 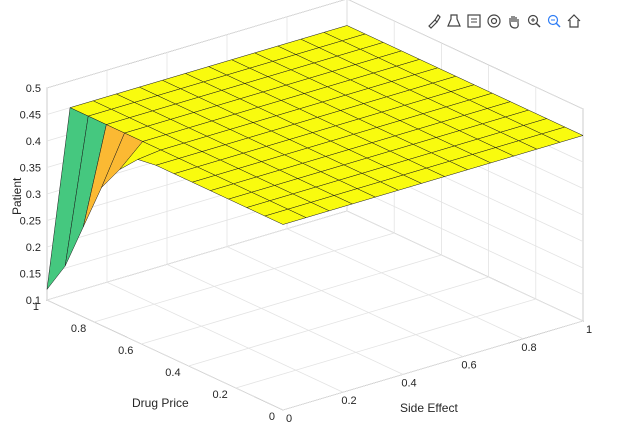 I want to click on z-tick-label: 0.45, so click(x=30, y=116).